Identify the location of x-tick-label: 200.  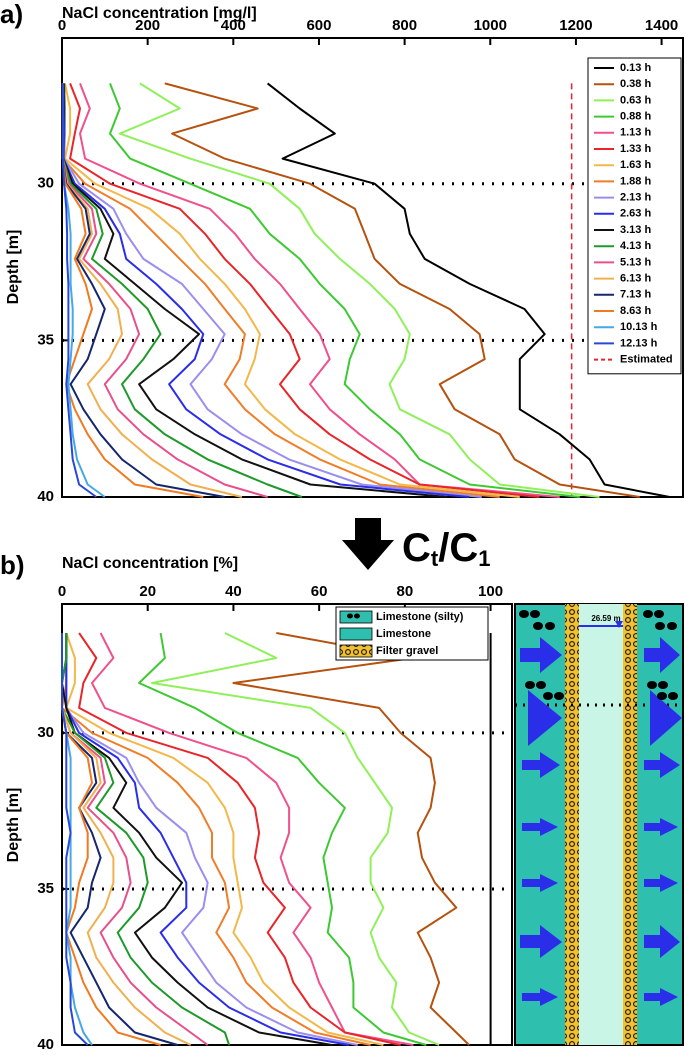
(147, 25).